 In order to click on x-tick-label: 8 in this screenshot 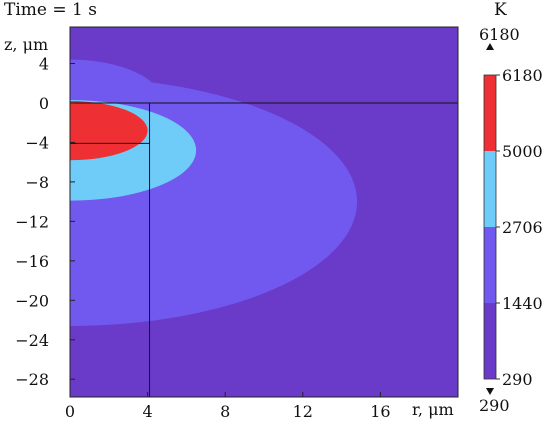, I will do `click(225, 411)`.